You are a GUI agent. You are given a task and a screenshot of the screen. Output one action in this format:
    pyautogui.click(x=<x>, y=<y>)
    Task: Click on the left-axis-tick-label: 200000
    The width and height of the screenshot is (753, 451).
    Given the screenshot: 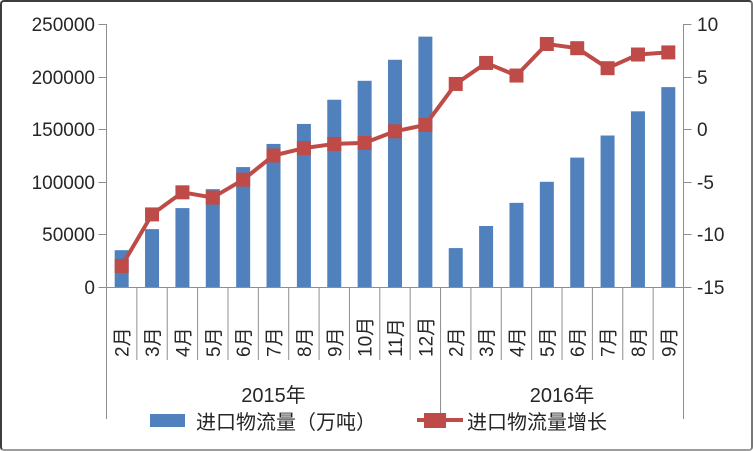 What is the action you would take?
    pyautogui.click(x=63, y=78)
    